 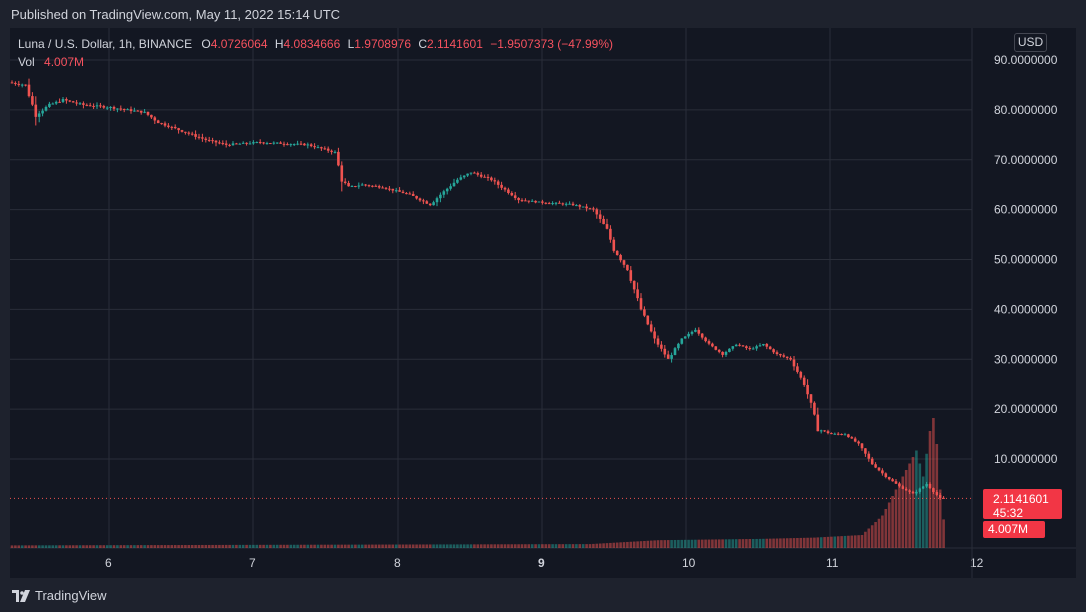 I want to click on y-tick-label: 90.0000000, so click(x=1026, y=60).